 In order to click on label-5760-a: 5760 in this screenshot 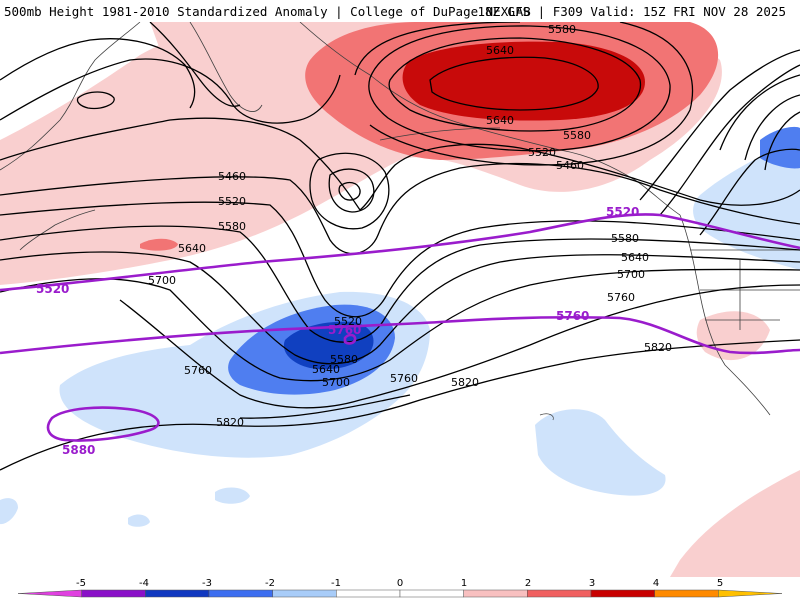, I will do `click(621, 297)`.